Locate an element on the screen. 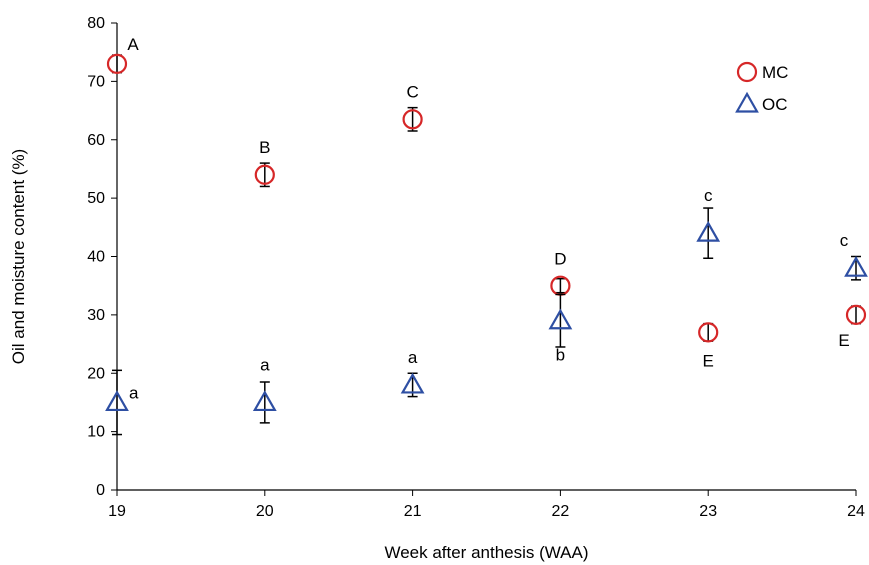 This screenshot has width=869, height=565. y-axis-ticks: 0 10 20 30 40 50 60 70 80 is located at coordinates (102, 257).